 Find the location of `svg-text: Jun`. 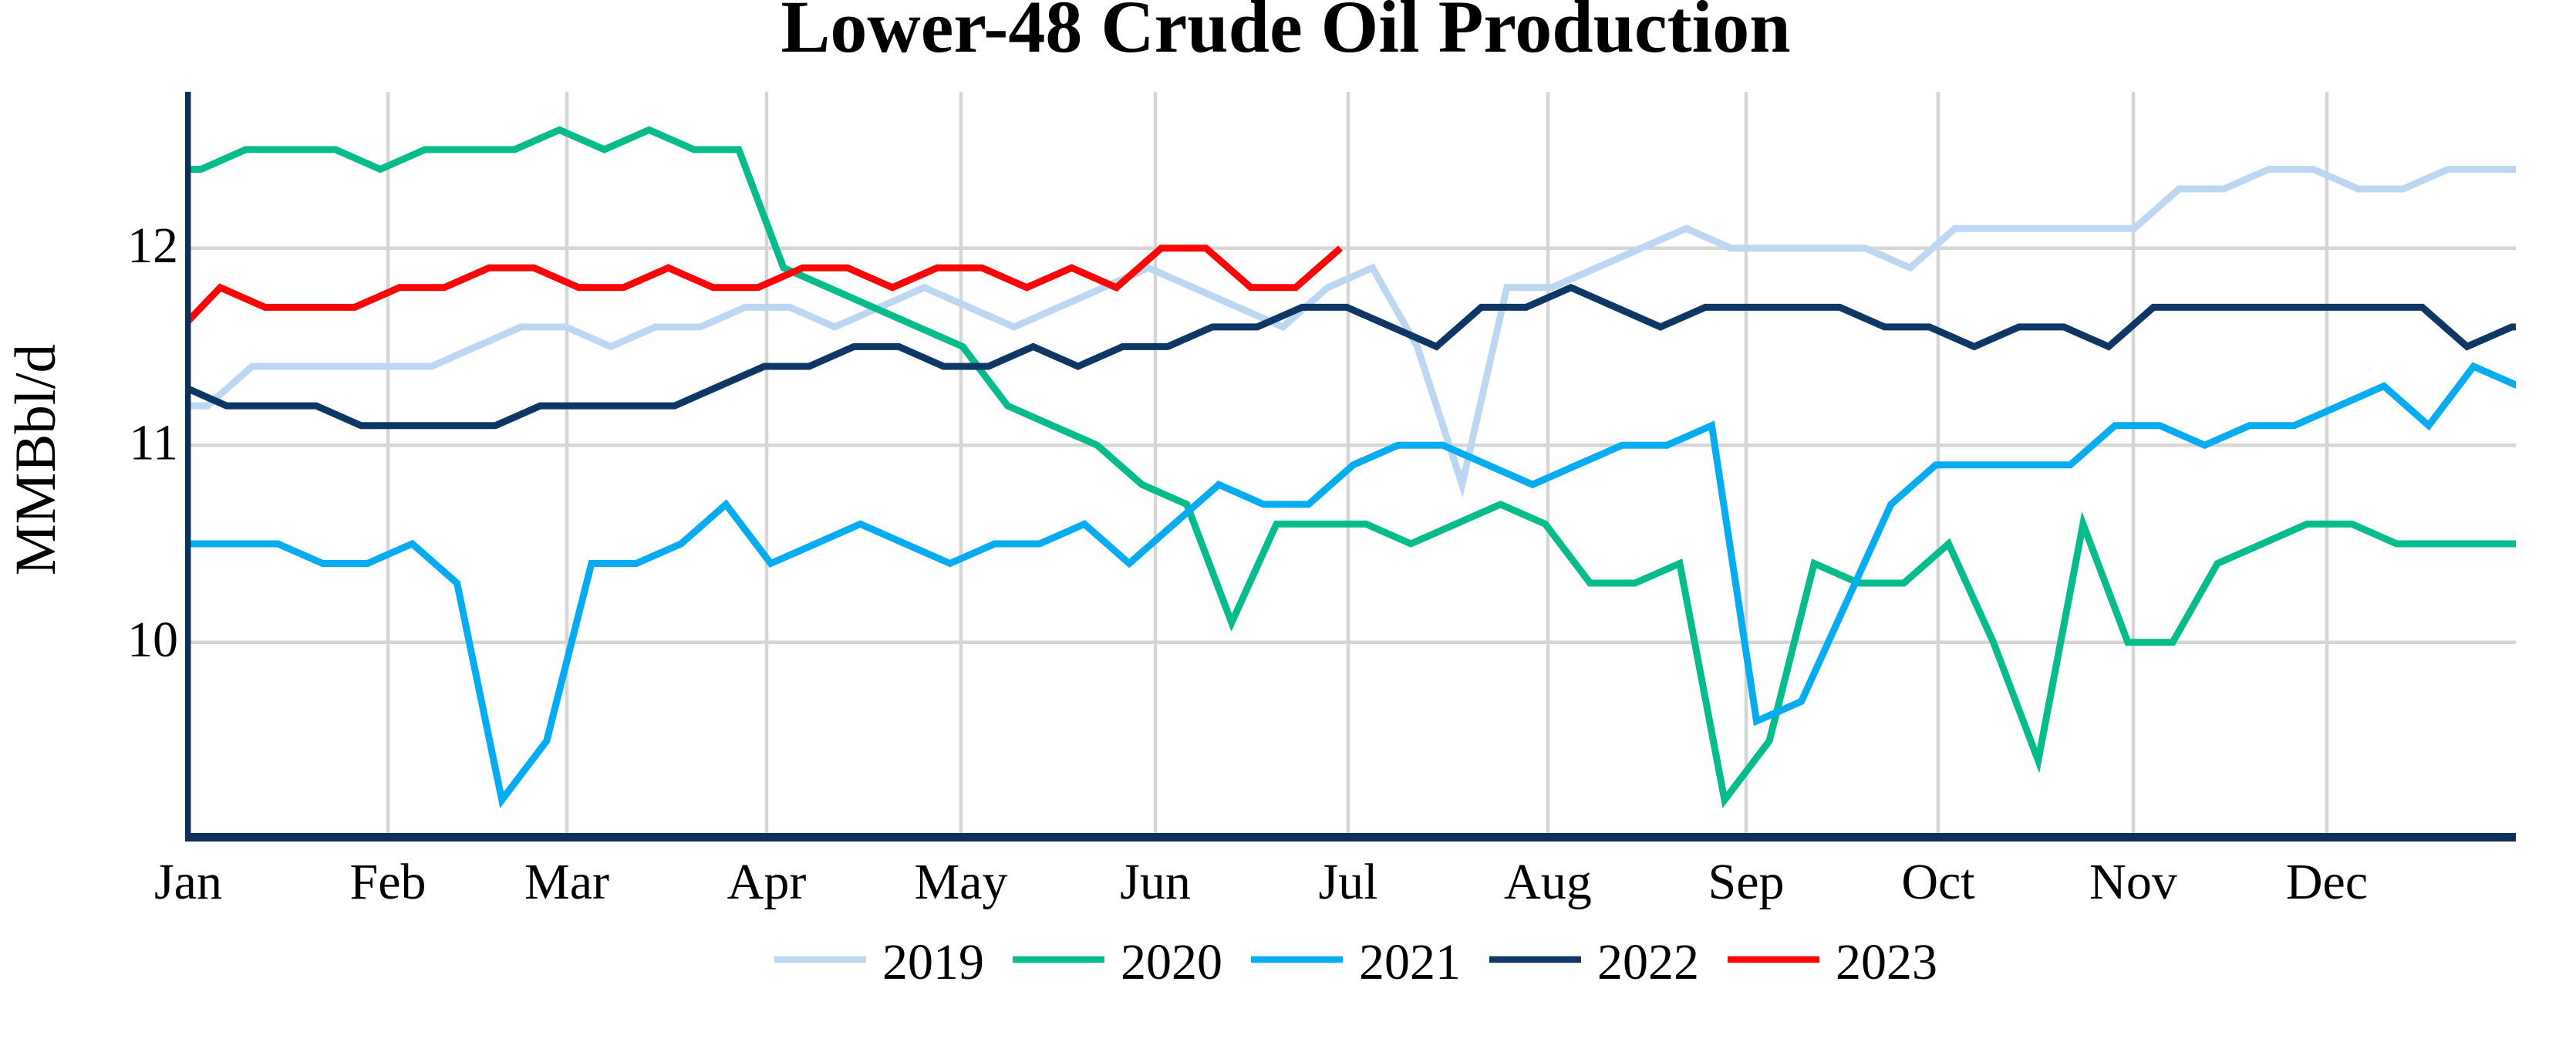

svg-text: Jun is located at coordinates (1155, 882).